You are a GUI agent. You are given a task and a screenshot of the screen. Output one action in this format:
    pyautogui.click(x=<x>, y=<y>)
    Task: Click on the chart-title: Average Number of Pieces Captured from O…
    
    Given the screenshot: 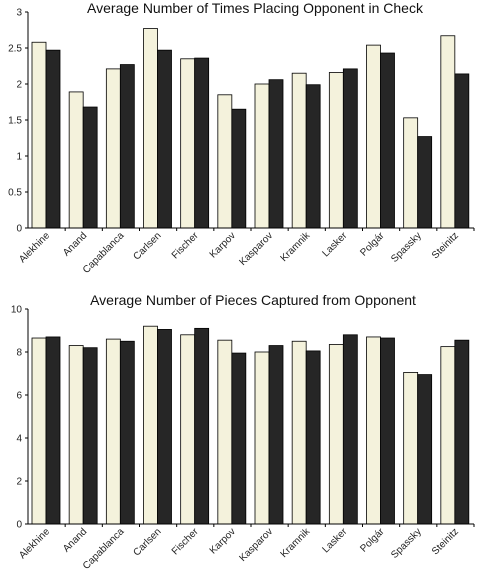 What is the action you would take?
    pyautogui.click(x=253, y=300)
    